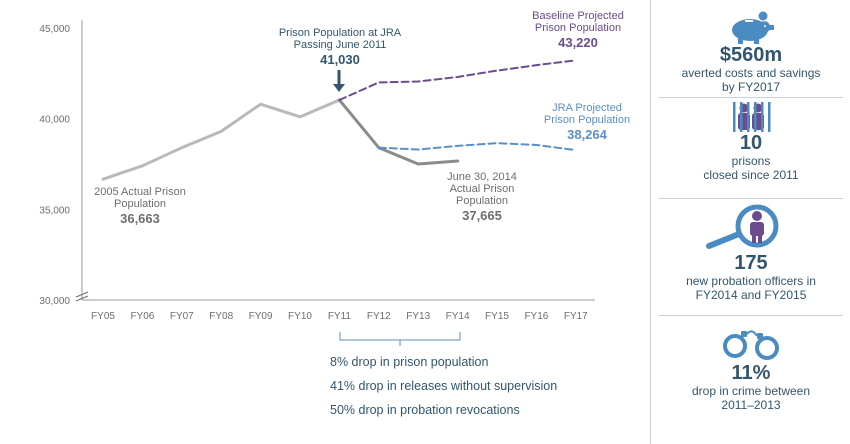 The image size is (850, 444). I want to click on annotation-jra-projected-value: 38,264, so click(587, 134).